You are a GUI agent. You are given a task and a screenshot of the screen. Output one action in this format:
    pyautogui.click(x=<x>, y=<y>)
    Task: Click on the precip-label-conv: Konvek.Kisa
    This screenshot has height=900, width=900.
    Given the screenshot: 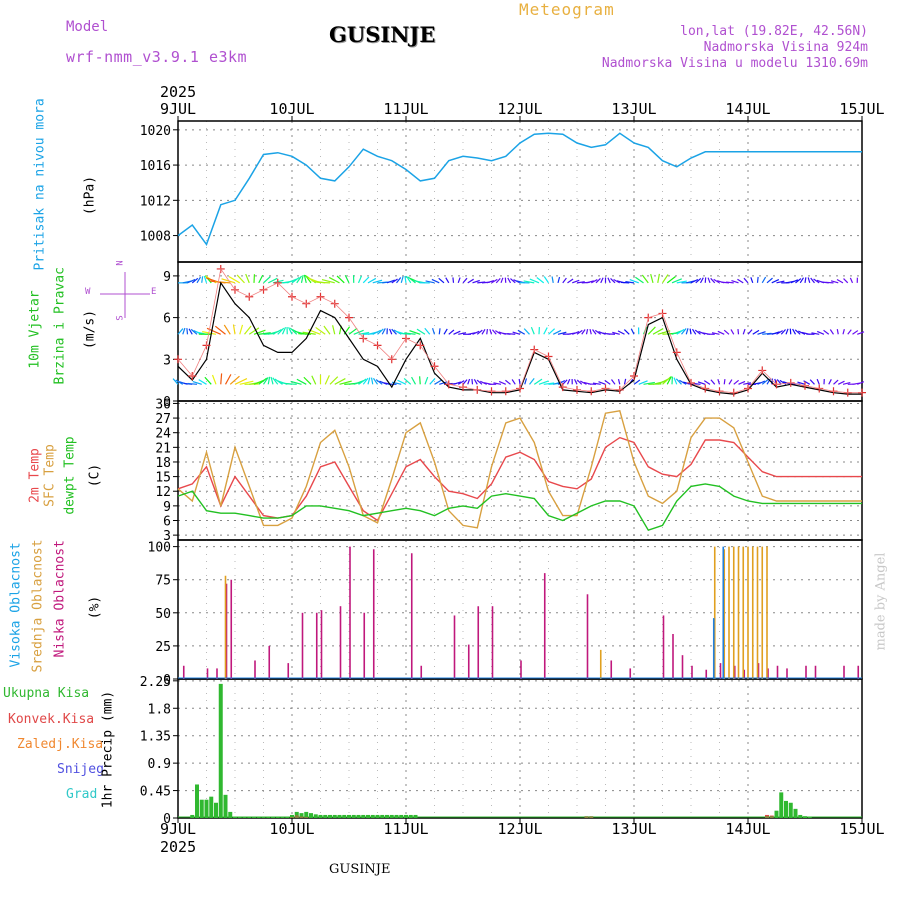 What is the action you would take?
    pyautogui.click(x=51, y=719)
    